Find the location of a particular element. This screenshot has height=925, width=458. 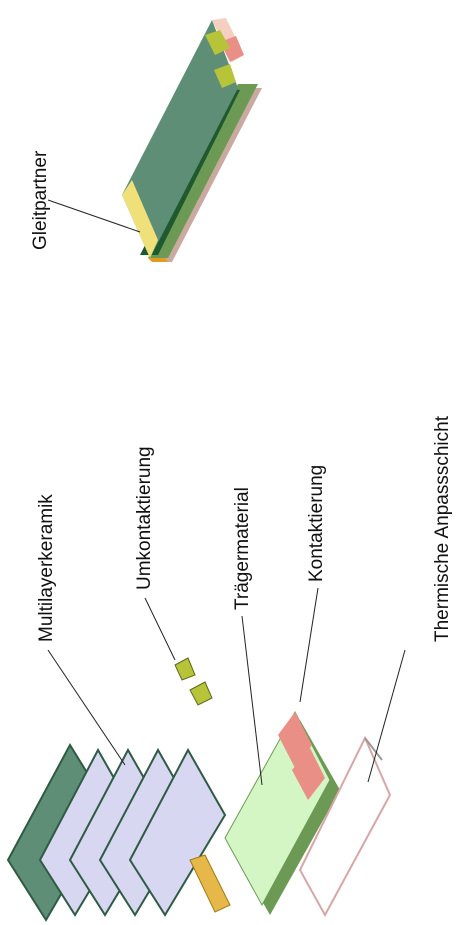

gleitpartner-part is located at coordinates (192, 140).